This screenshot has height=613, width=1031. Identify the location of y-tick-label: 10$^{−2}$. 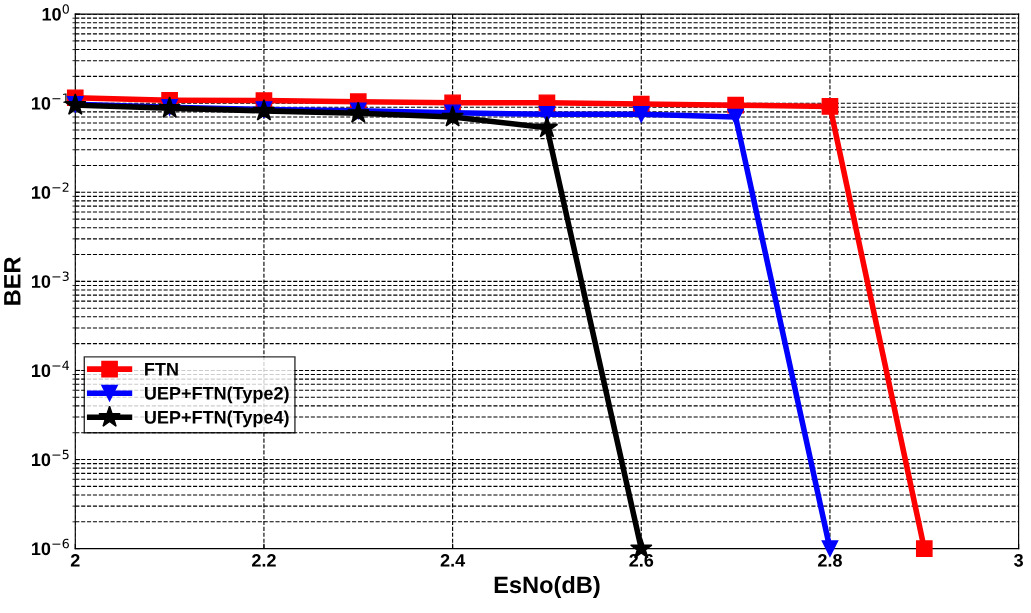
(50, 190).